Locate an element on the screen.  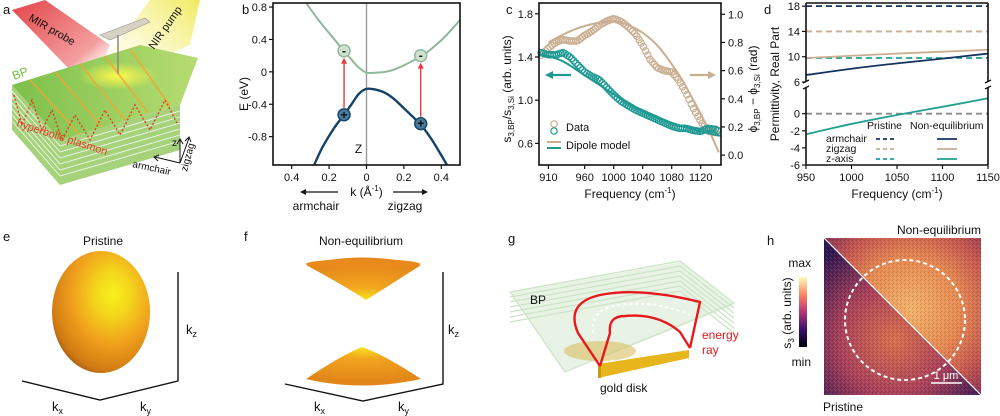
c-right-axis-arrowhead is located at coordinates (712, 75).